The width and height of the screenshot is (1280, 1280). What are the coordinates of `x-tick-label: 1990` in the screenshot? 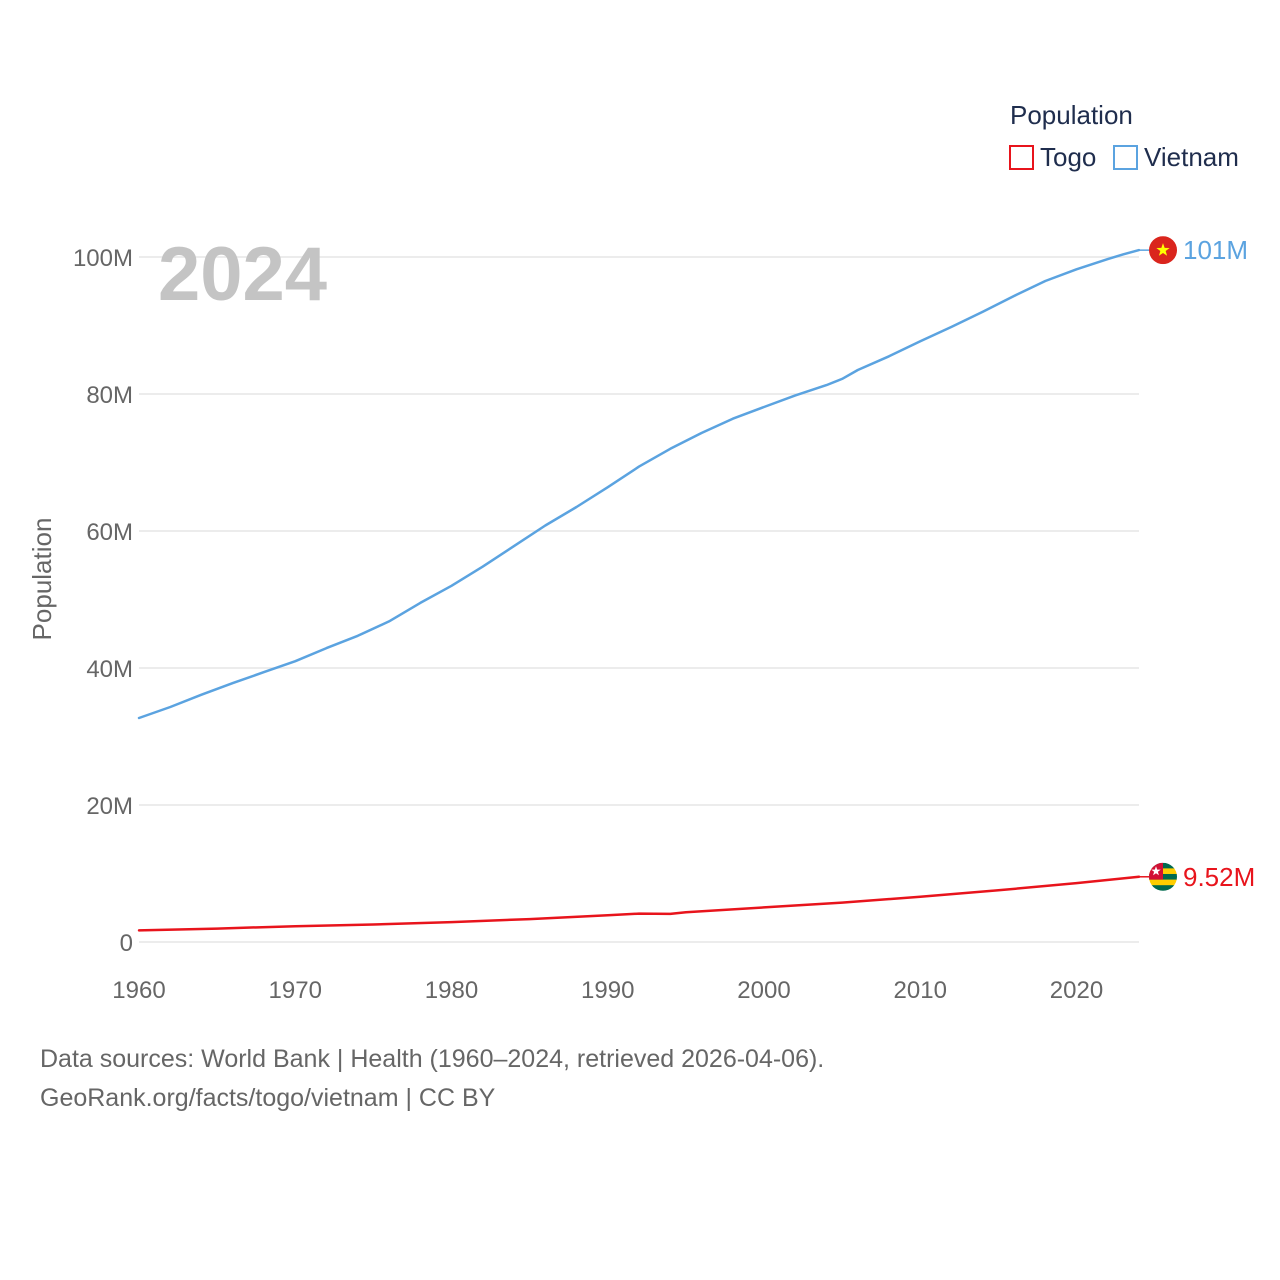 It's located at (607, 990).